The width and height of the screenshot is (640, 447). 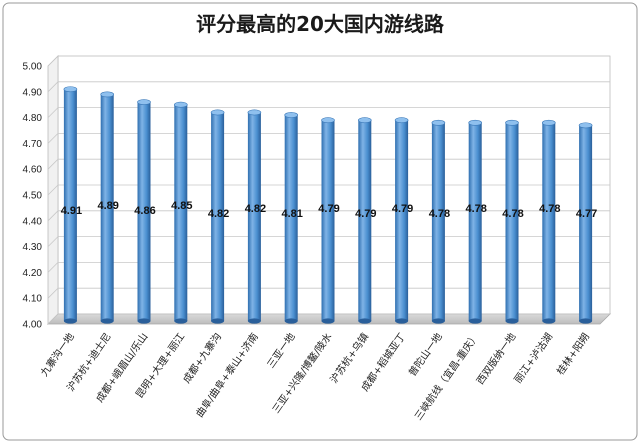 I want to click on data-label: 4.86, so click(x=144, y=211).